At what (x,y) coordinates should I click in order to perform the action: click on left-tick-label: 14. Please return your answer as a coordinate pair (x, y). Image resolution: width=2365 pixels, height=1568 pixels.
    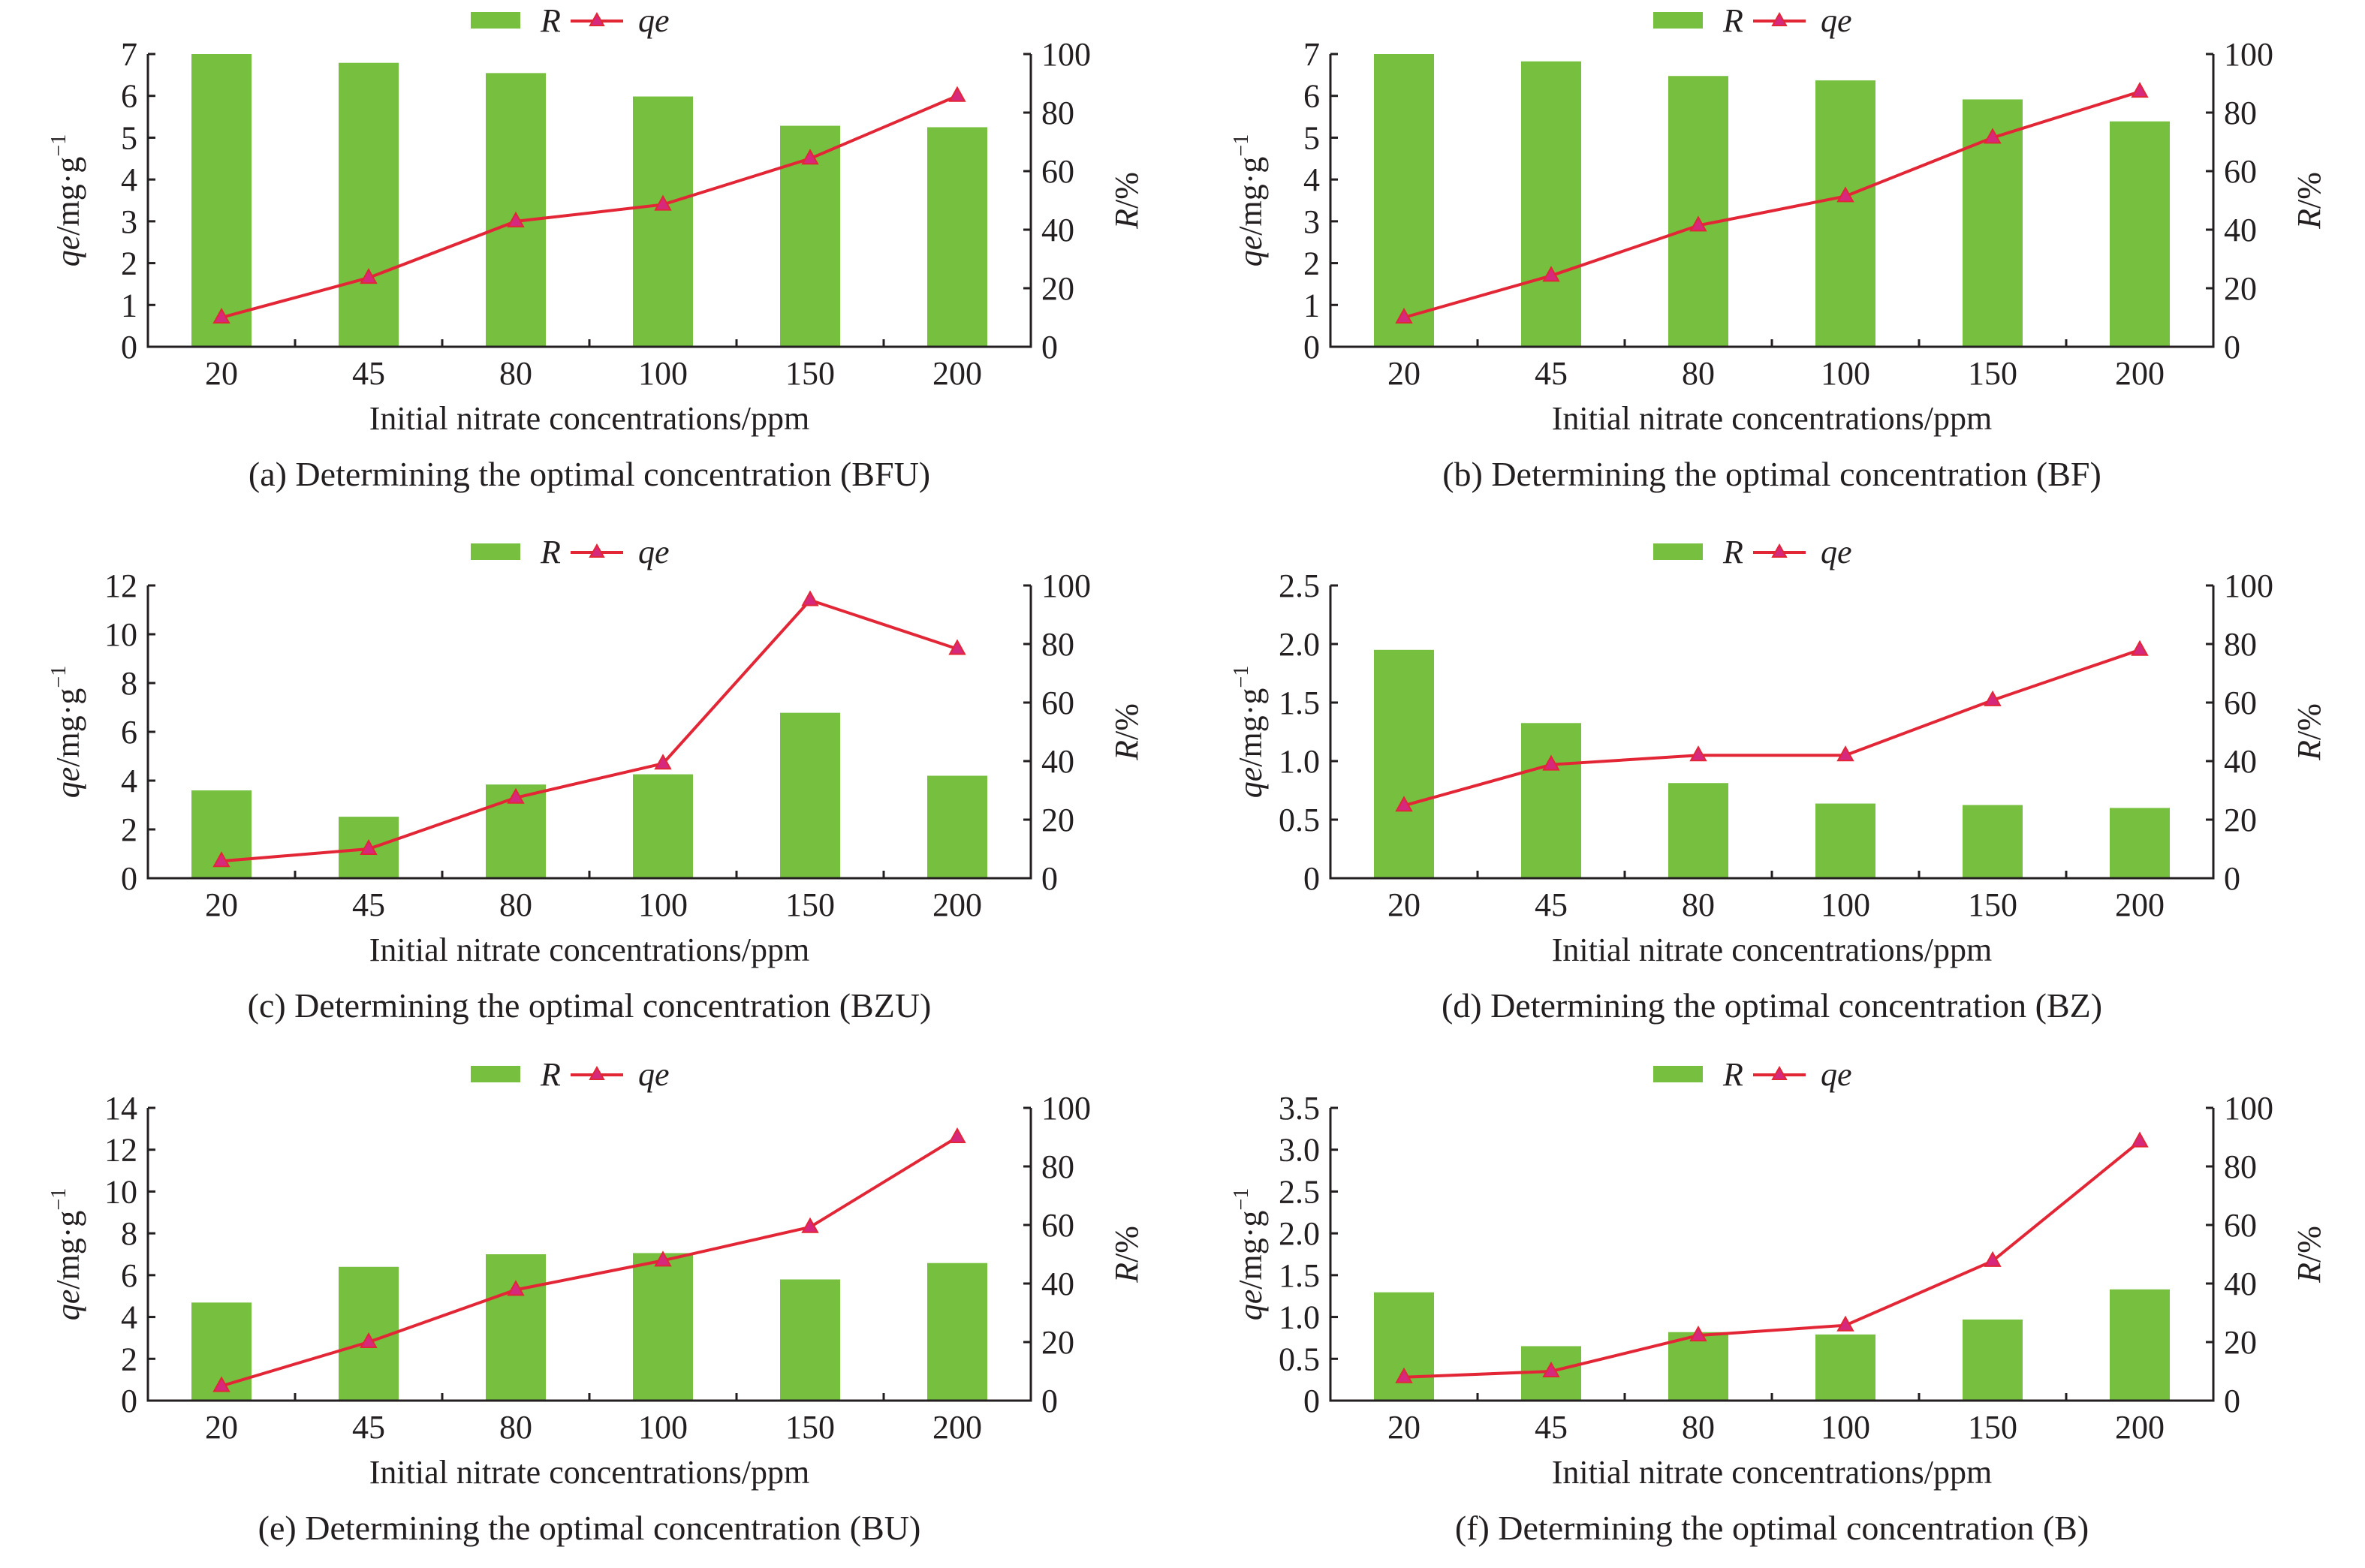
    Looking at the image, I should click on (120, 1108).